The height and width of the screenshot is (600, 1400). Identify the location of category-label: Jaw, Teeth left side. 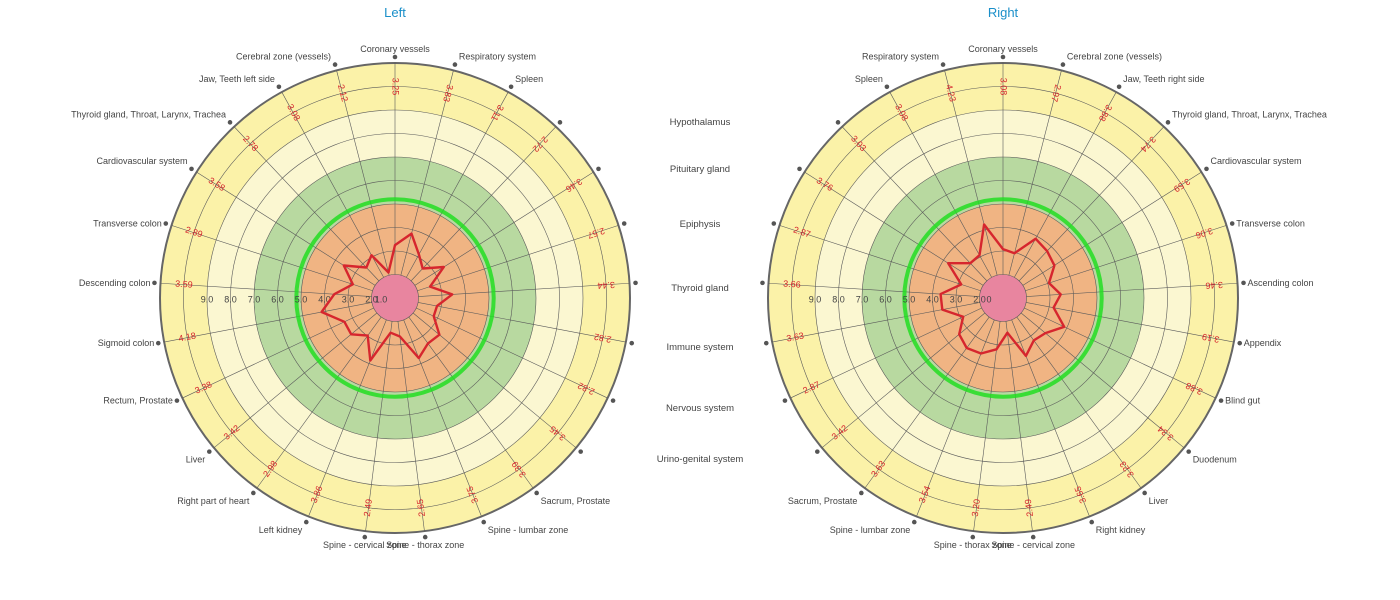
(237, 79).